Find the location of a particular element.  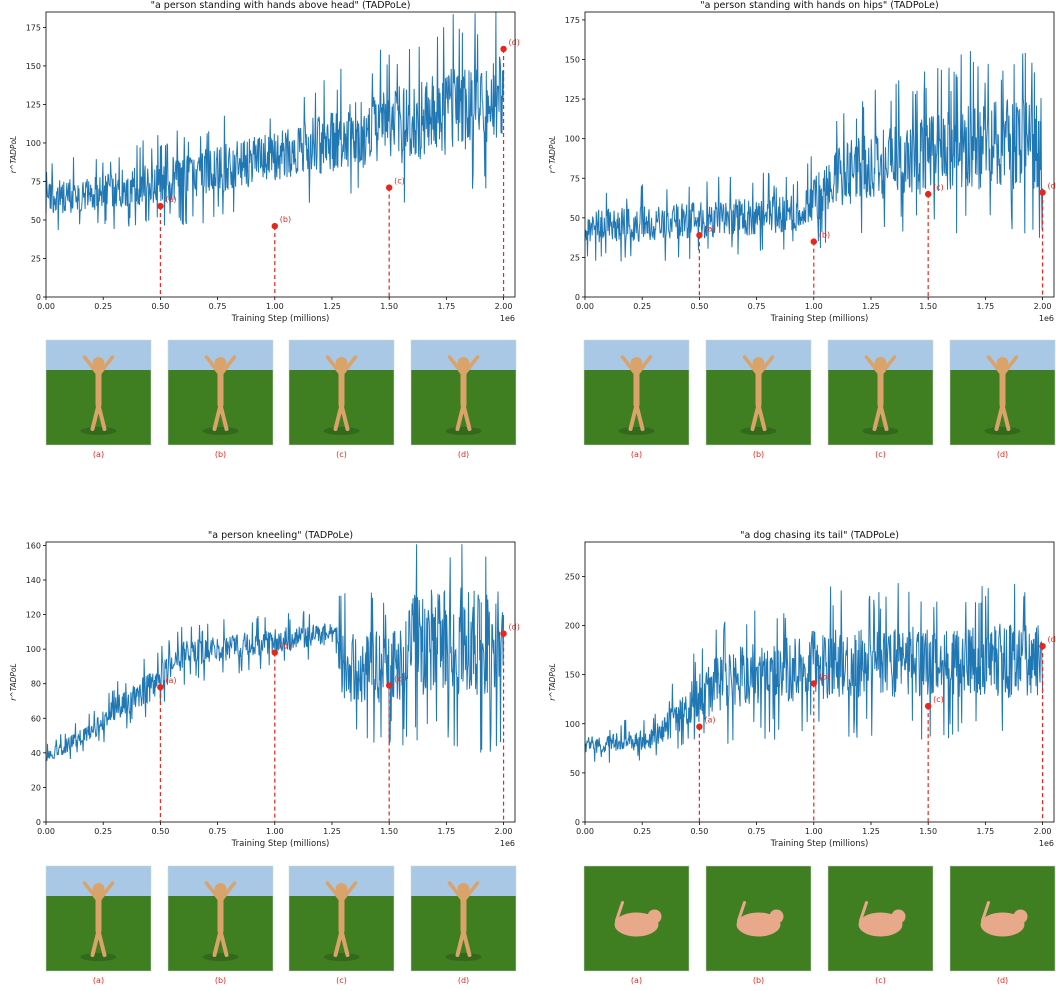

y-tick-label: 40 is located at coordinates (36, 753).